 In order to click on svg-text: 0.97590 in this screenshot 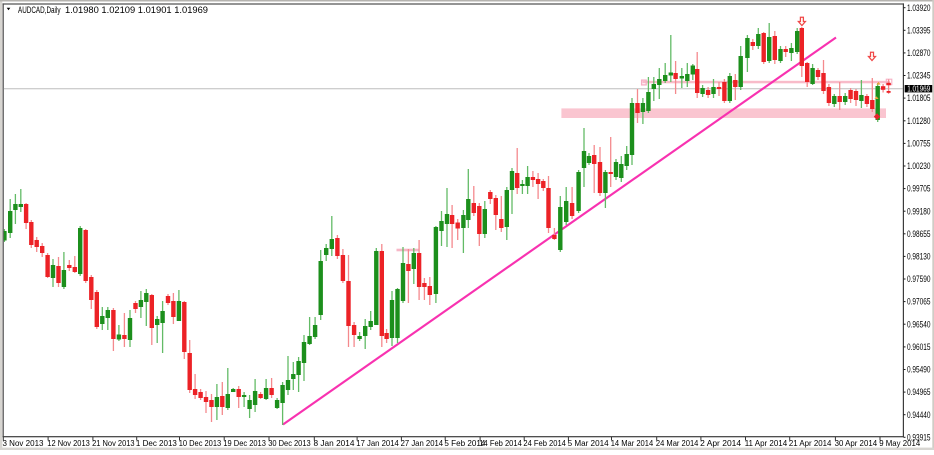, I will do `click(919, 279)`.